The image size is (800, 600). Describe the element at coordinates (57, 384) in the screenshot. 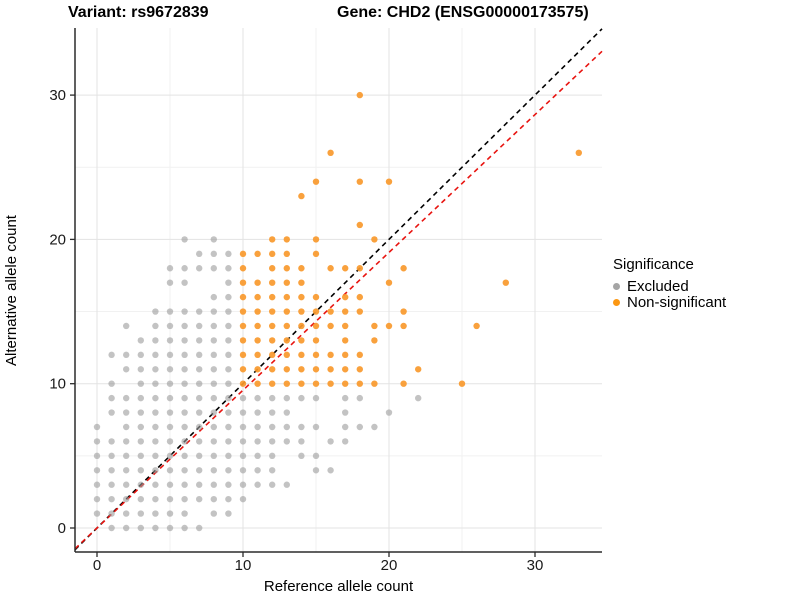

I see `y-tick-label: 10` at that location.